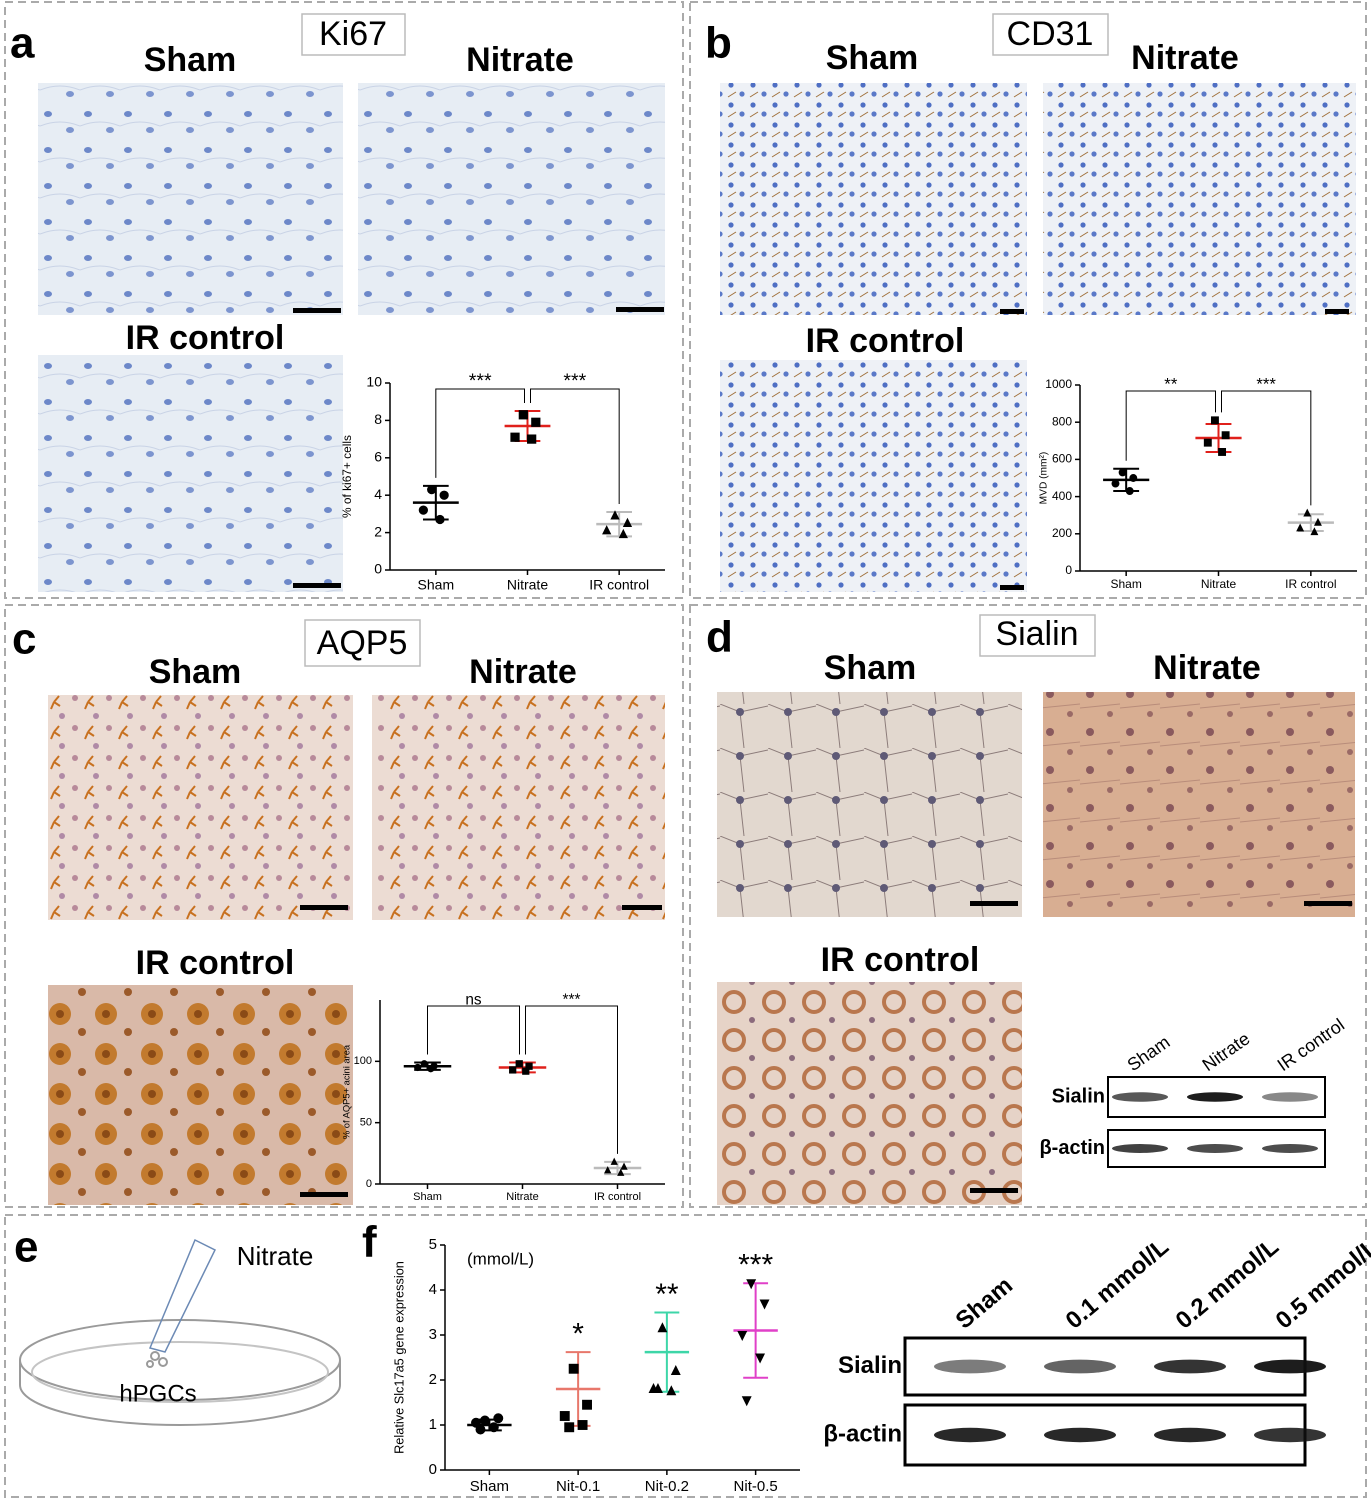 This screenshot has height=1505, width=1371. I want to click on y-axis-label: Relative Slc17a5 gene expression, so click(398, 1357).